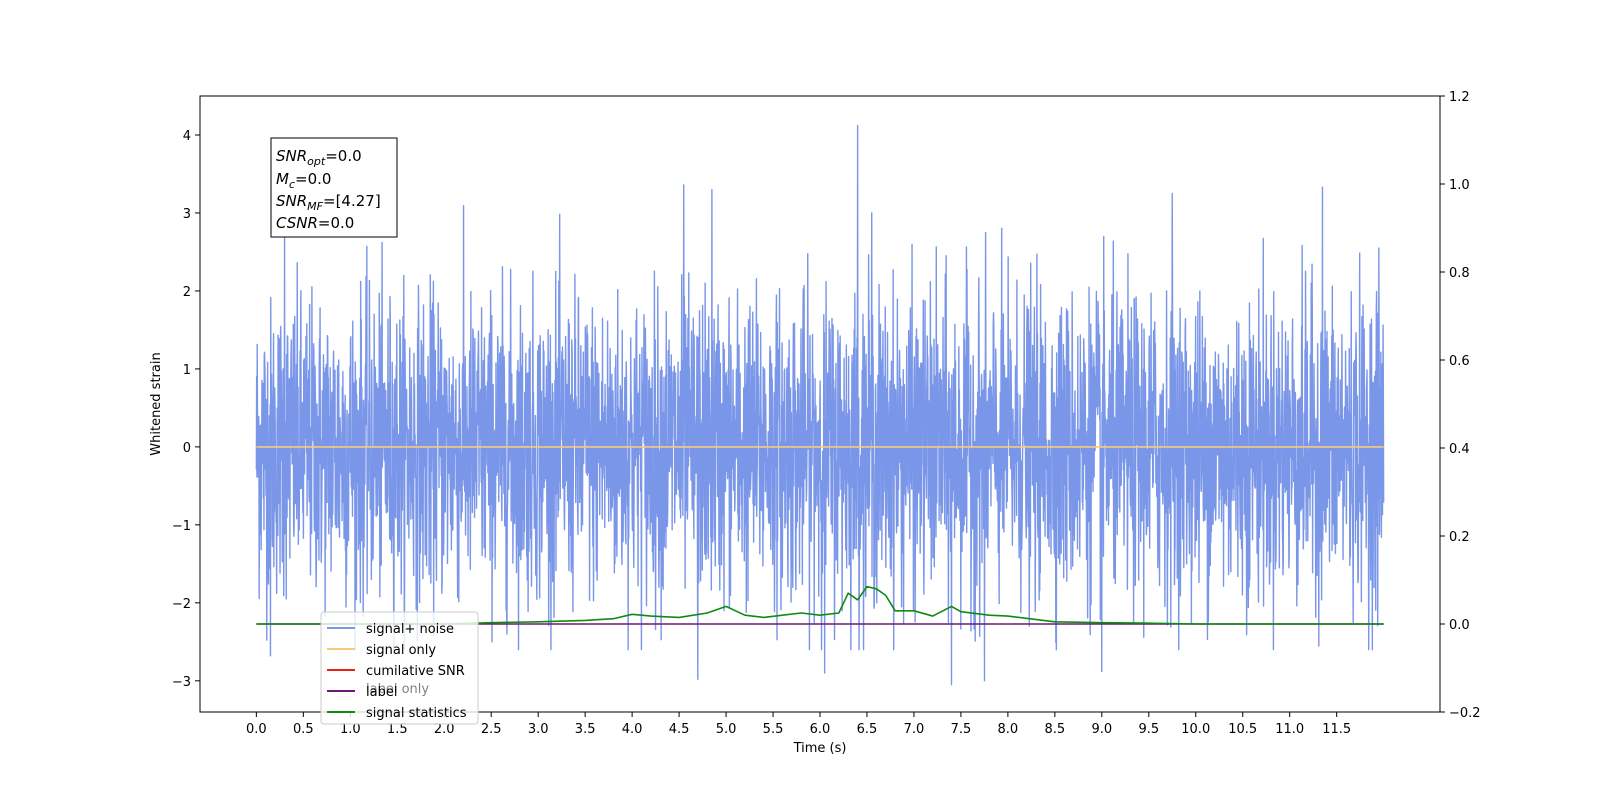 The height and width of the screenshot is (800, 1600). I want to click on y-axis-label: Whitened strain, so click(156, 403).